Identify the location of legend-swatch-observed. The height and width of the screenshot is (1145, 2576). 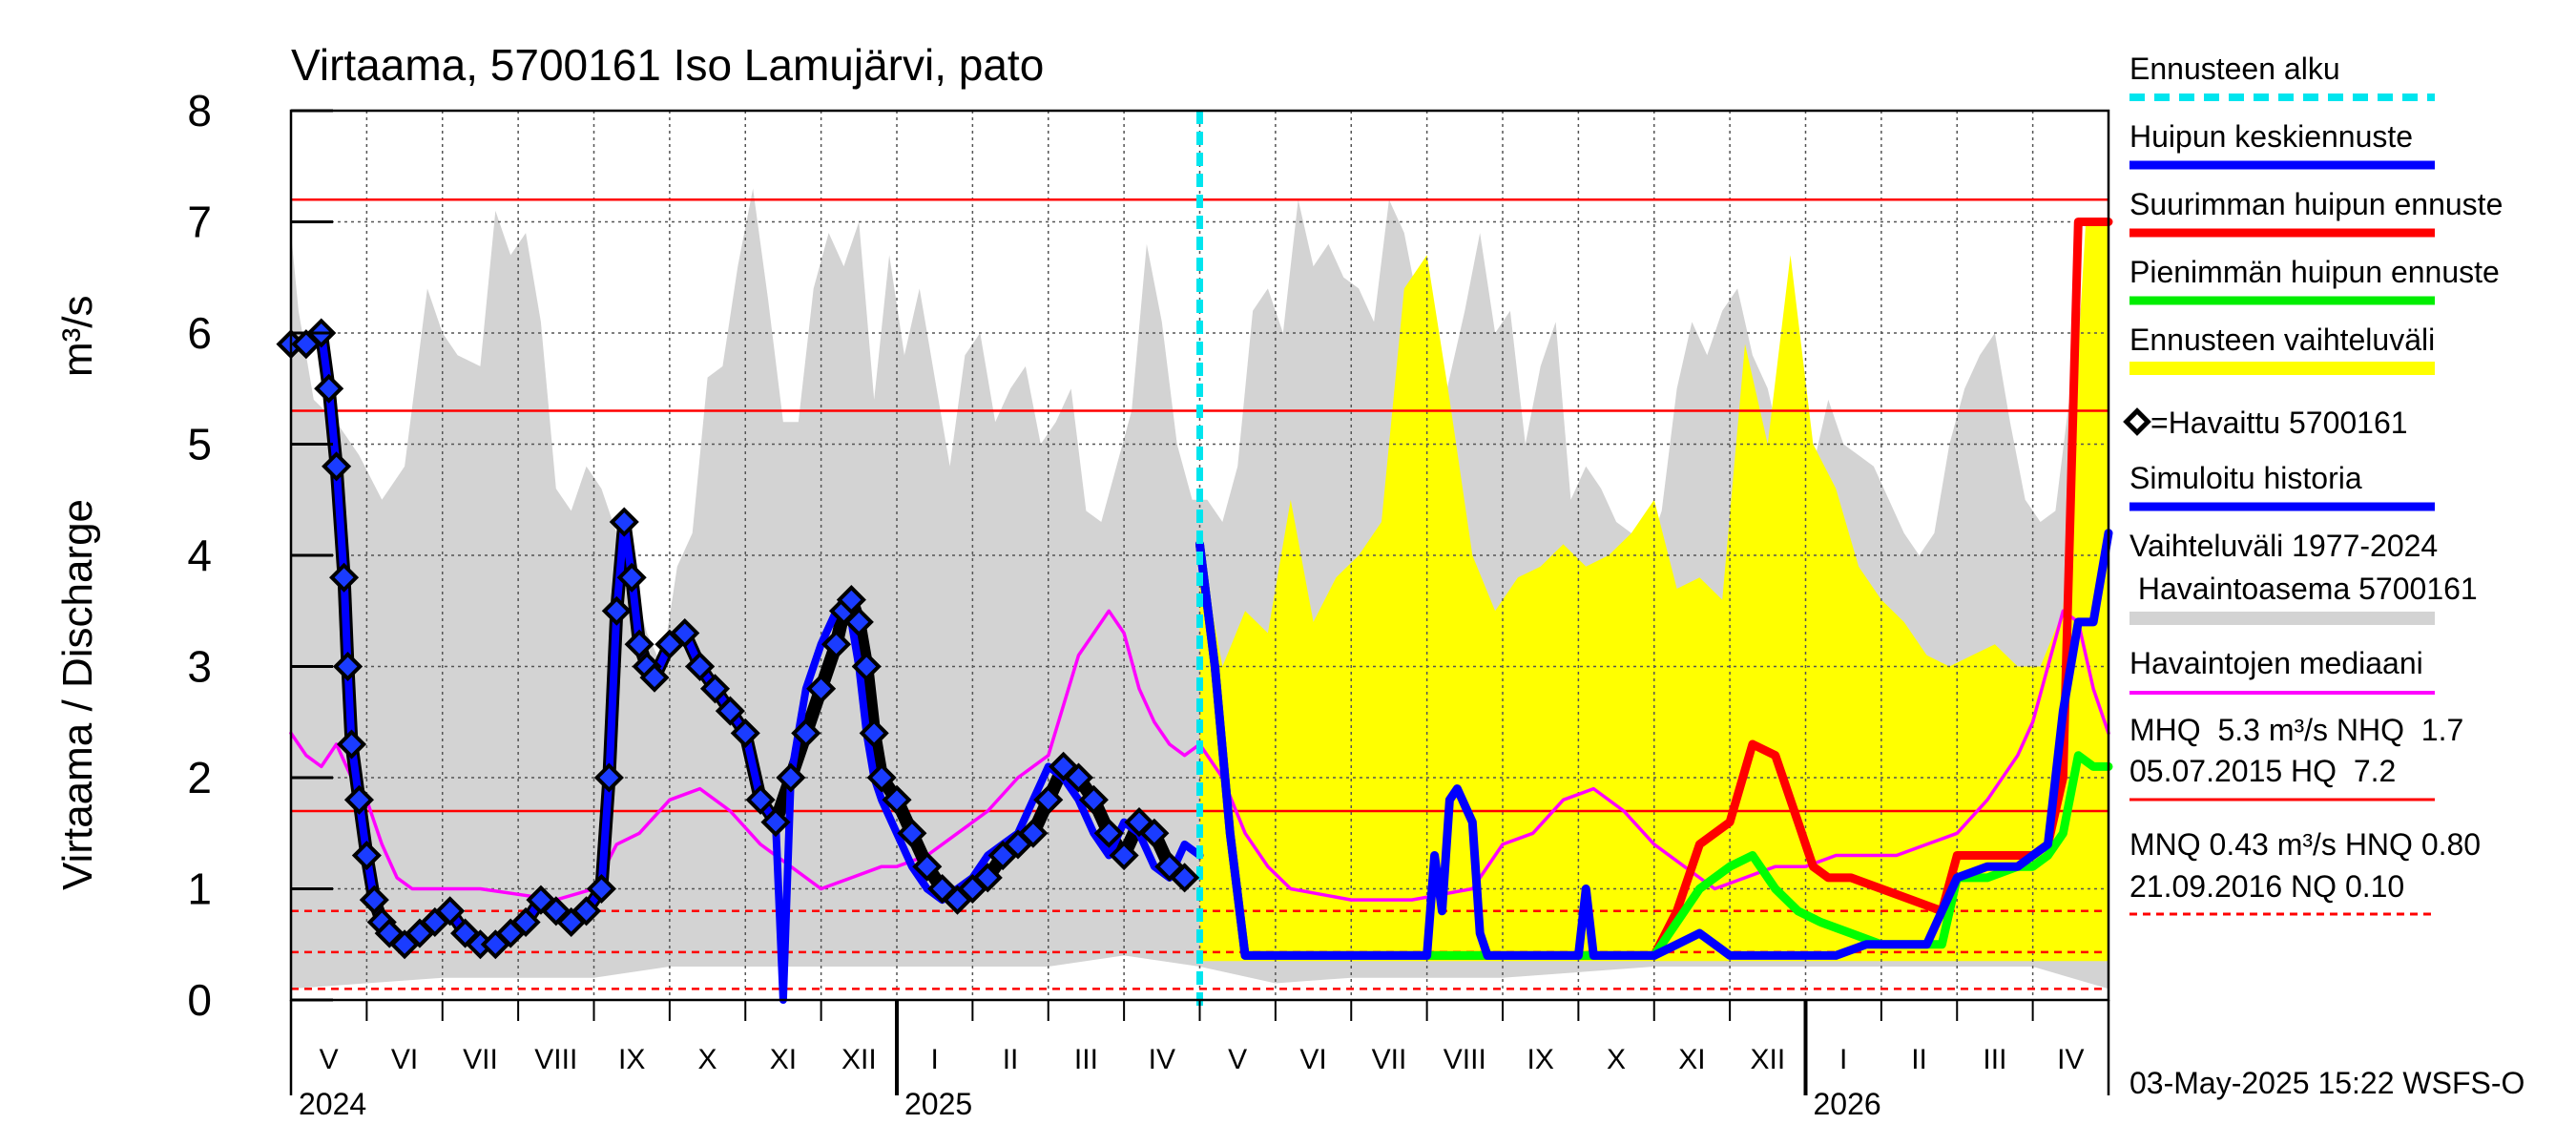
(2137, 421).